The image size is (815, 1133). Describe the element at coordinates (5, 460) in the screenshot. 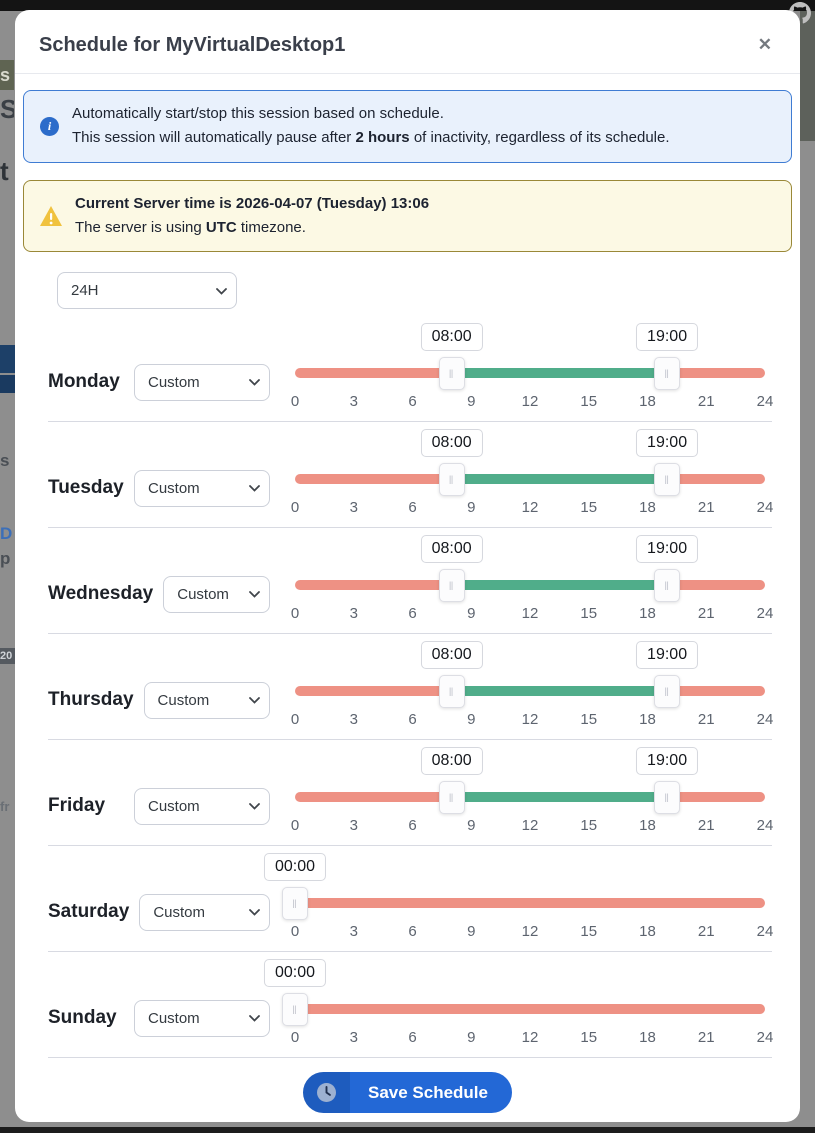

I see `backdrop-fragment: s` at that location.